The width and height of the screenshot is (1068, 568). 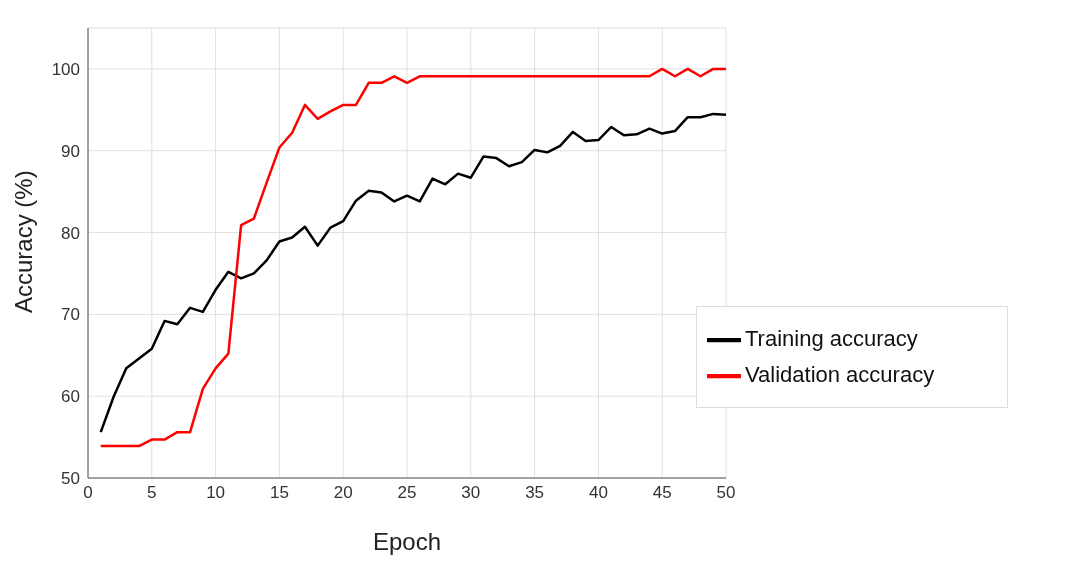 What do you see at coordinates (70, 397) in the screenshot?
I see `y-tick-label: 60` at bounding box center [70, 397].